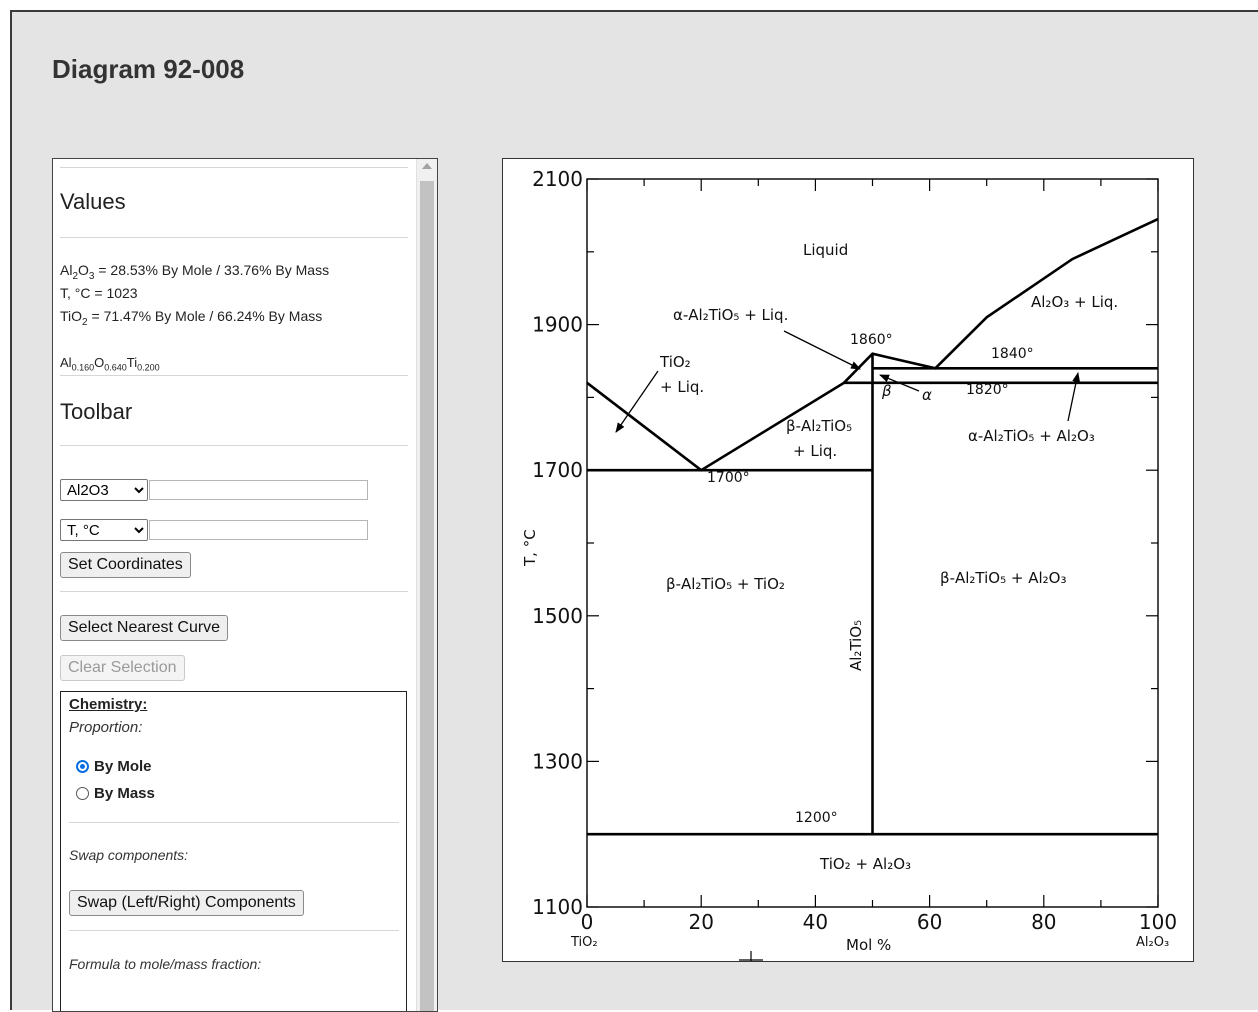  Describe the element at coordinates (108, 704) in the screenshot. I see `chemistry-title: Chemistry:` at that location.